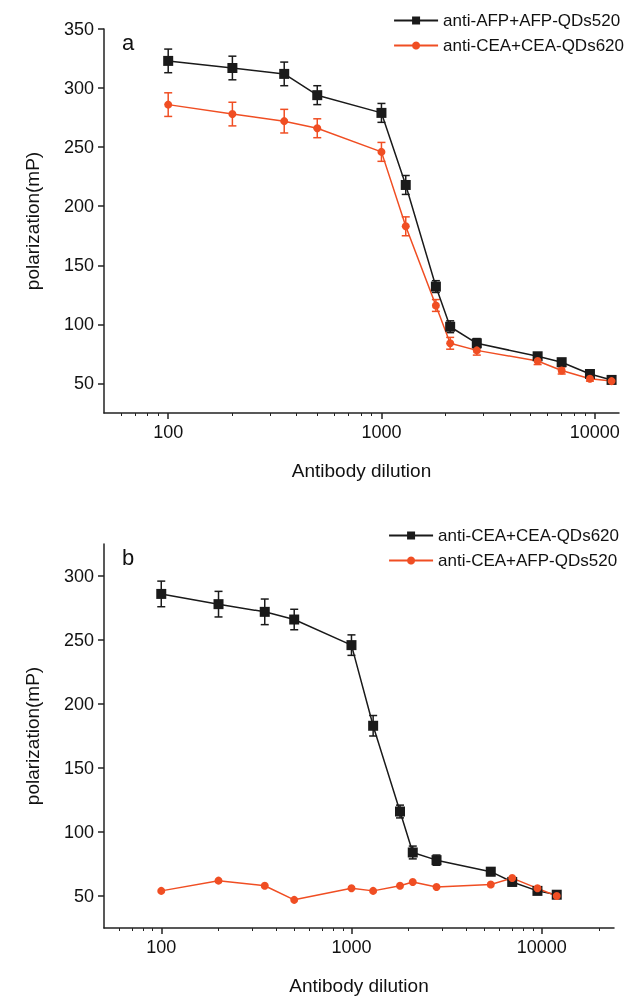  I want to click on y-tick-label: 350, so click(78, 29).